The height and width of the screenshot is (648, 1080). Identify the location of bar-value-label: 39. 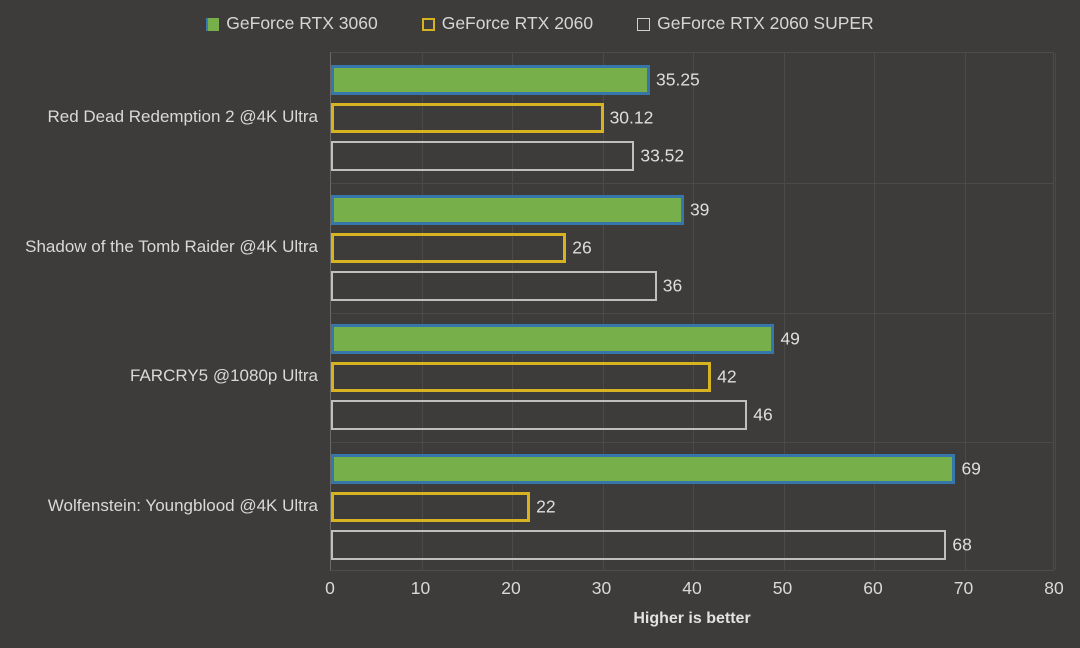
(699, 208).